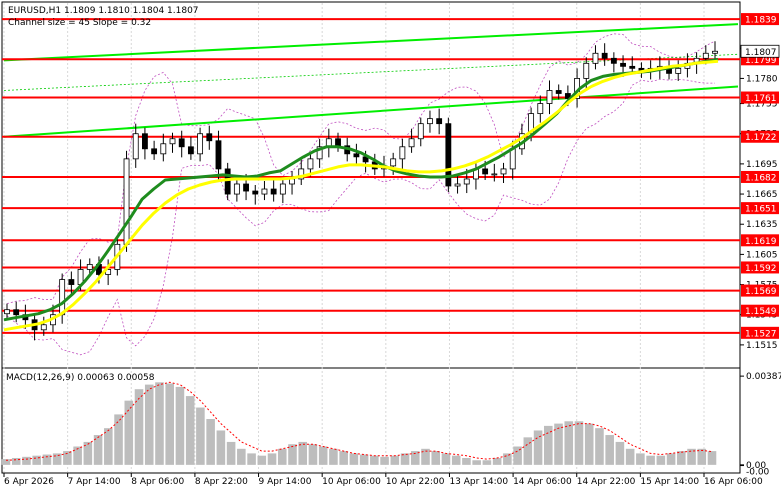  I want to click on level-tag-text: 1.1651, so click(761, 210).